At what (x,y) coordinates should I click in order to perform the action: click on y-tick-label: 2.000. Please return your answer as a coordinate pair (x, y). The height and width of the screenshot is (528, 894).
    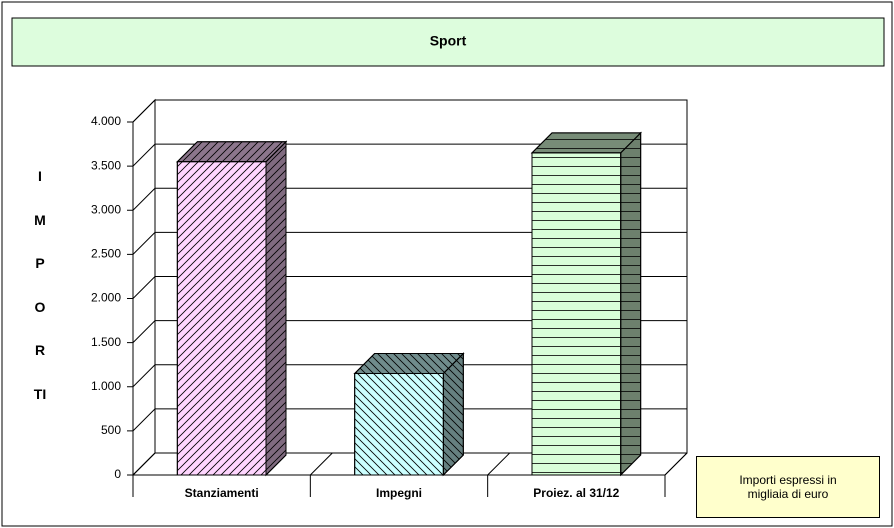
    Looking at the image, I should click on (106, 298).